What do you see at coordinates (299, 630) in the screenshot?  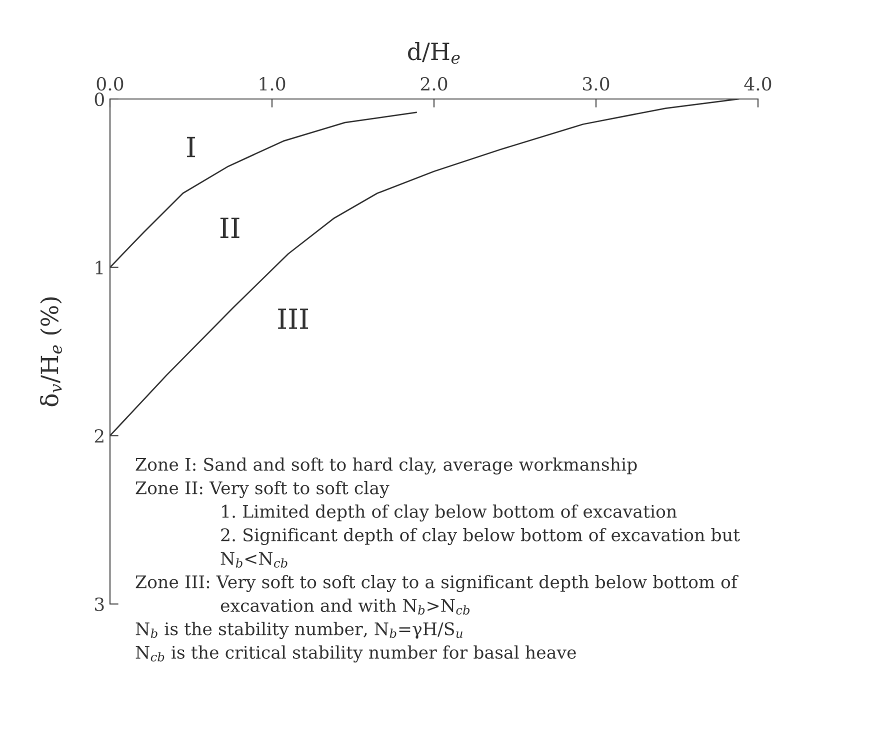 I see `text: N$_{b}$ is the stability number, N$_{b}$=γH/S$_{u}$` at bounding box center [299, 630].